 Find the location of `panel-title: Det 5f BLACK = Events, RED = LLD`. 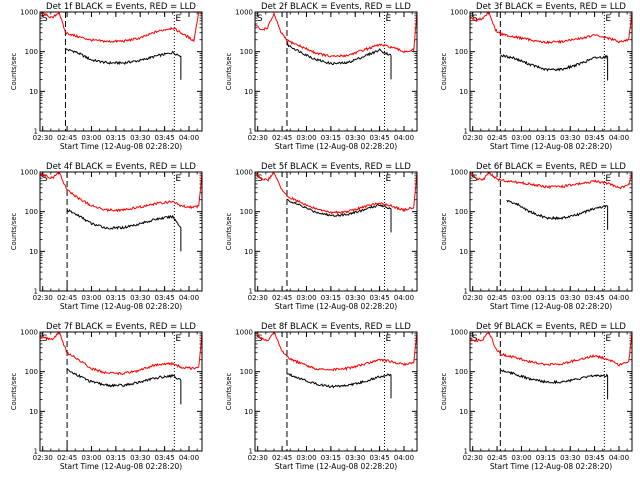

panel-title: Det 5f BLACK = Events, RED = LLD is located at coordinates (336, 167).